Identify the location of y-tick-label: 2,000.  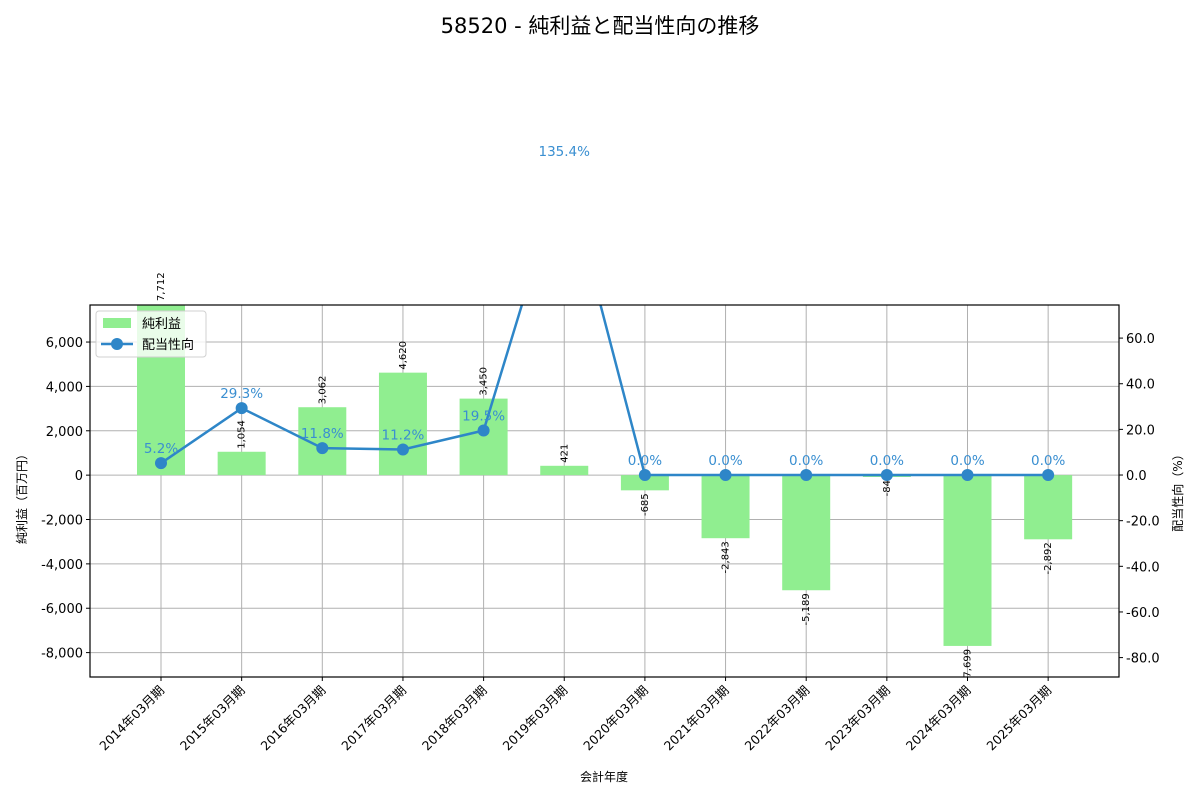
(64, 432).